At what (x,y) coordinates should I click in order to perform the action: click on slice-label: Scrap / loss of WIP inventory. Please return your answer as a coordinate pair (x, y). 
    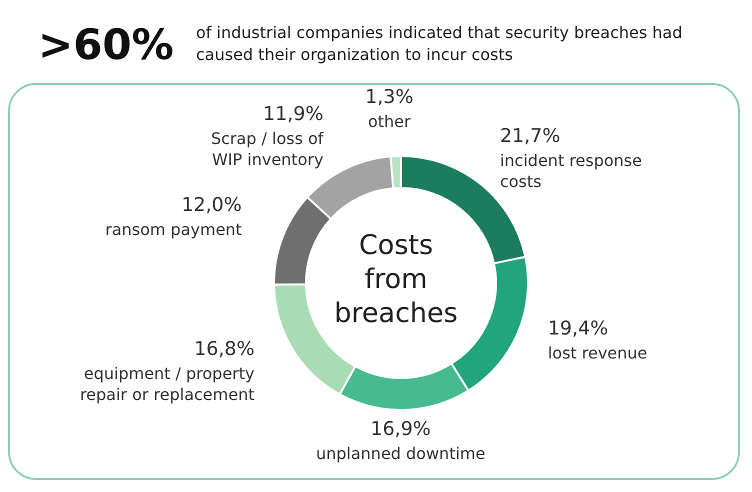
    Looking at the image, I should click on (267, 148).